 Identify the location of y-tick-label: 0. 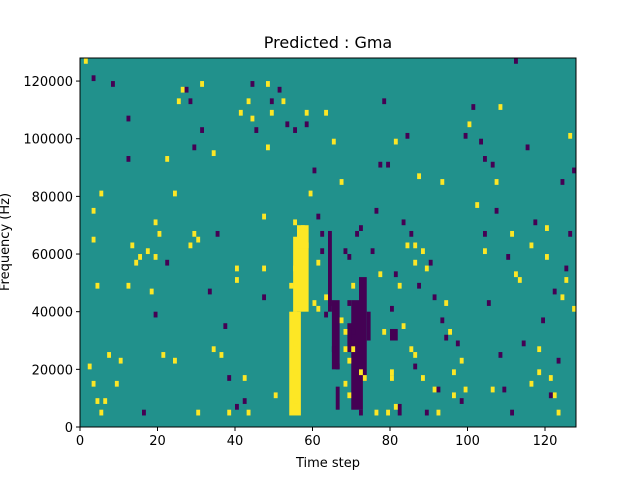
(69, 428).